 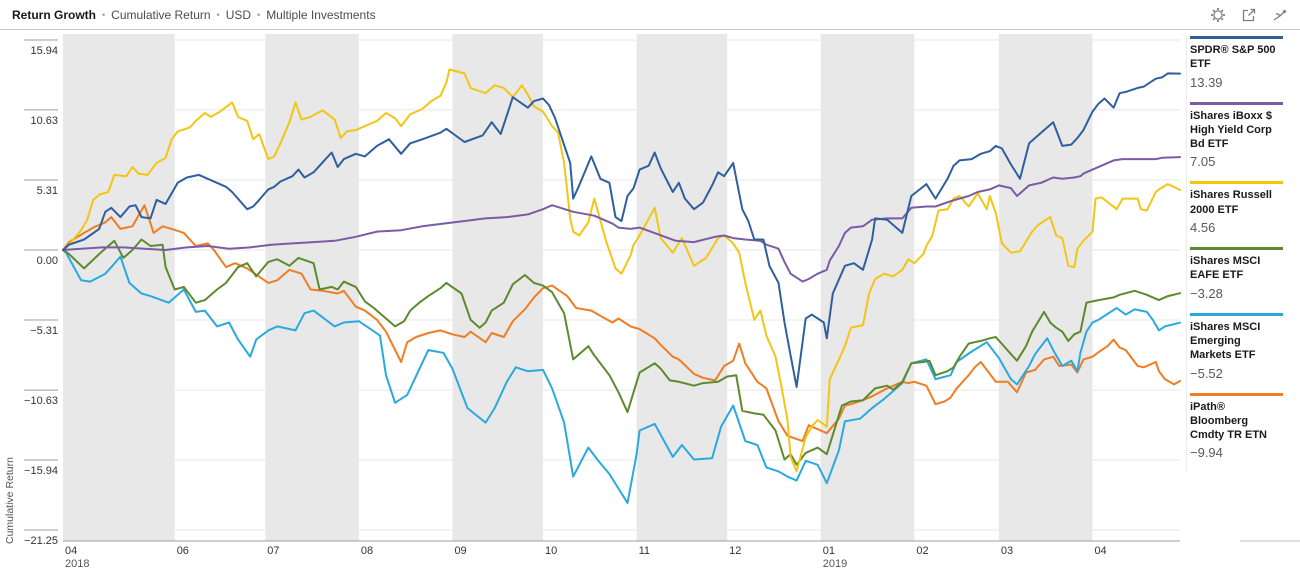 What do you see at coordinates (1206, 373) in the screenshot?
I see `legend-entry-value: −5.52` at bounding box center [1206, 373].